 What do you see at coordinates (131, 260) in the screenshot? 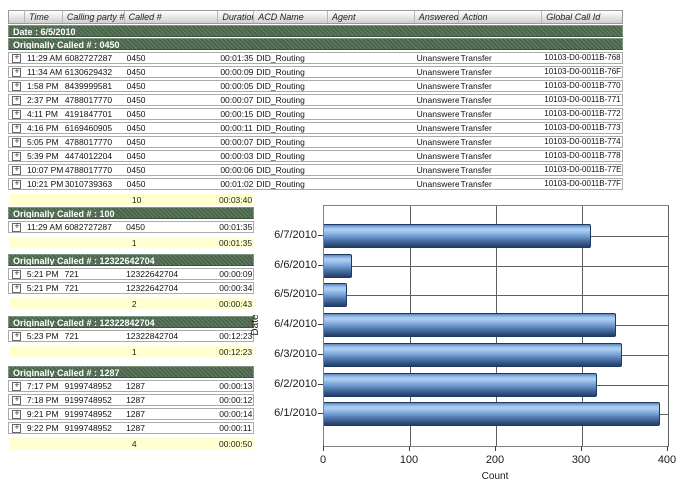
I see `group-banner: Originally Called # : 12322642704` at bounding box center [131, 260].